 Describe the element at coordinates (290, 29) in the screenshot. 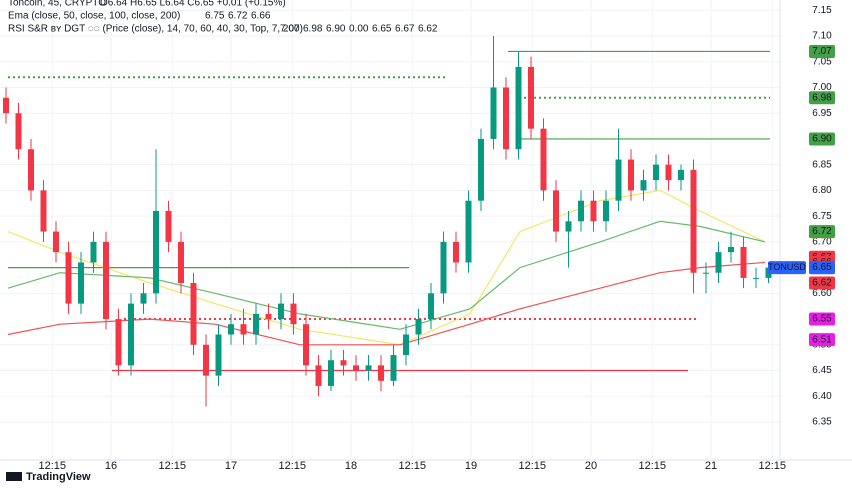

I see `indicator-value: 7.07` at that location.